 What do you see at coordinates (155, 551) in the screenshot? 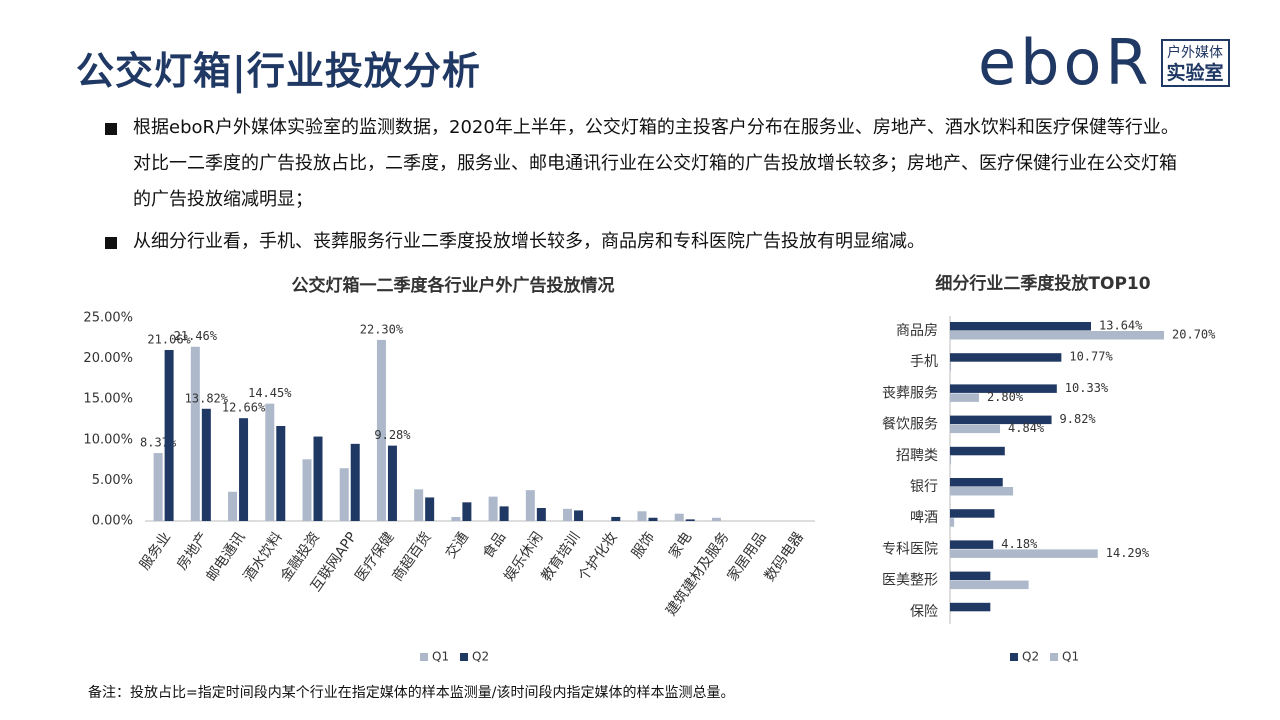
I see `x-tick-label: 服务业` at bounding box center [155, 551].